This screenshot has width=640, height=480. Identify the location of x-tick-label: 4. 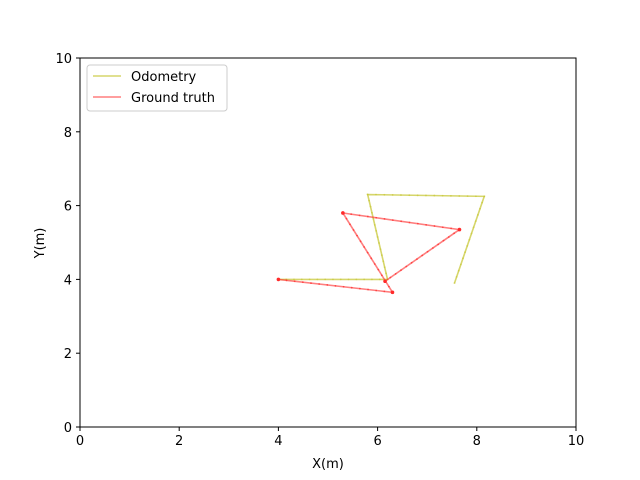
(278, 441).